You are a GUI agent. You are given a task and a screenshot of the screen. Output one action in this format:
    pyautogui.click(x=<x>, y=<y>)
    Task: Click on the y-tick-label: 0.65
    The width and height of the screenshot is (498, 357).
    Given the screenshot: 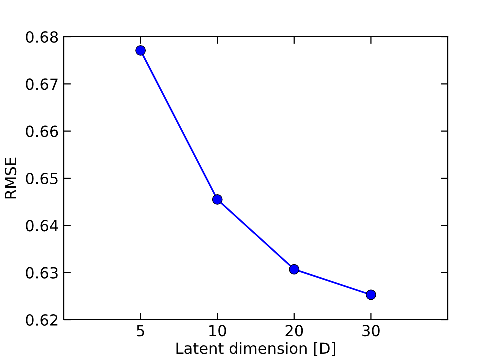 What is the action you would take?
    pyautogui.click(x=42, y=178)
    